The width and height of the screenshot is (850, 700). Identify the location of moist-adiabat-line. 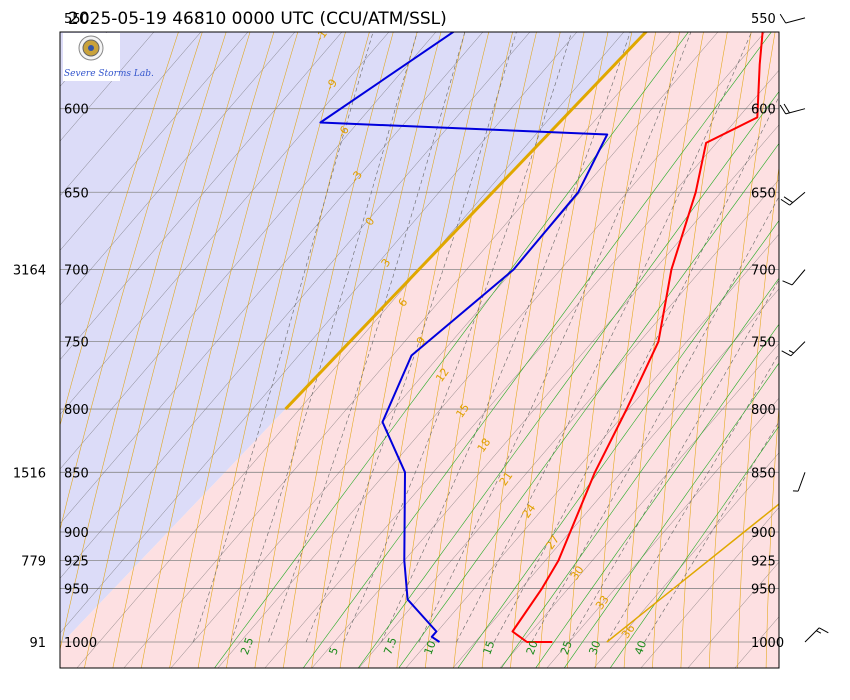
(674, 461).